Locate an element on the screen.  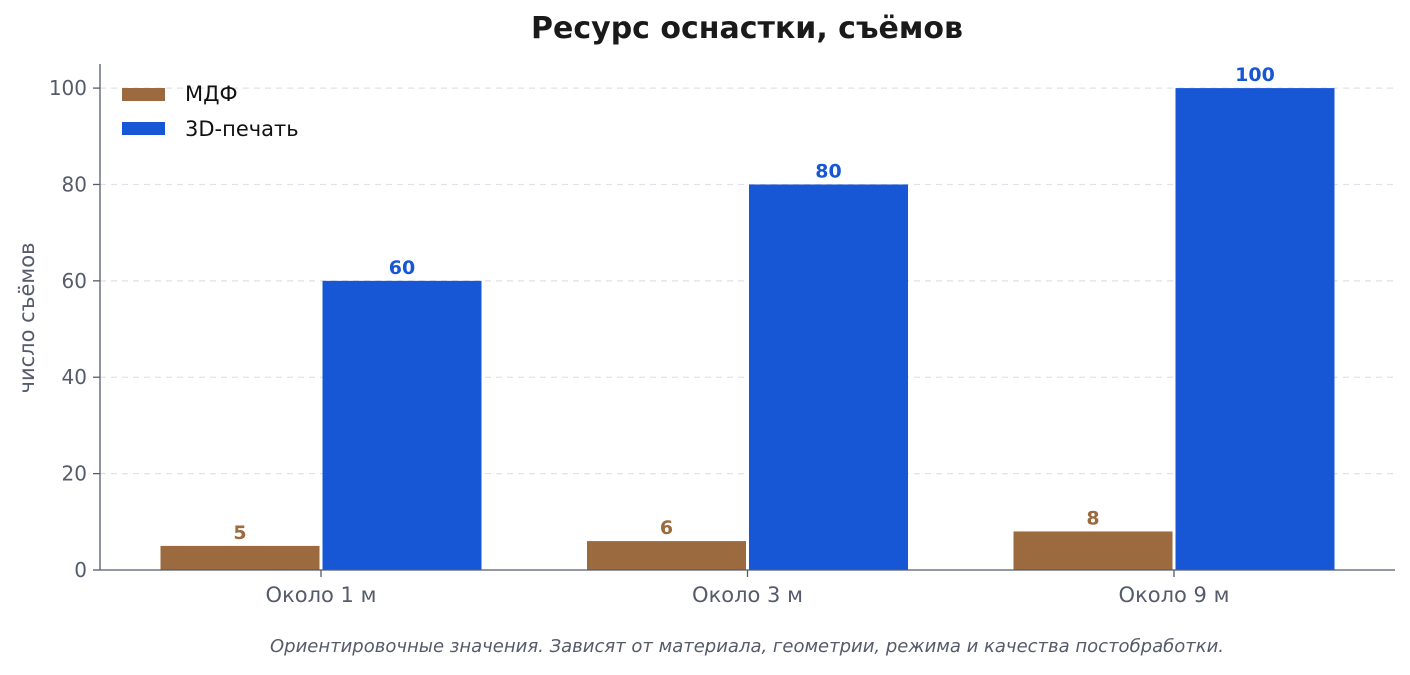
x-tick-label: Около 1 м is located at coordinates (321, 595).